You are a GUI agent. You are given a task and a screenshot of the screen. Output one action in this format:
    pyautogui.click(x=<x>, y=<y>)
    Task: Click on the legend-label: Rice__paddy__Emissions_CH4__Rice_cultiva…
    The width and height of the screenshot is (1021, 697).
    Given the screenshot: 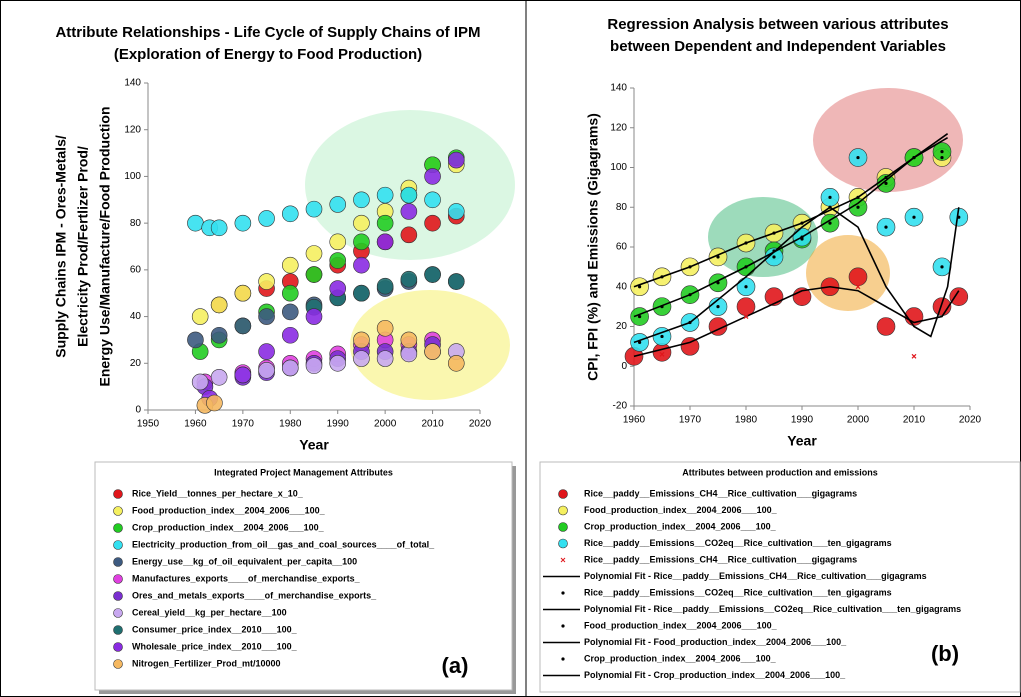 What is the action you would take?
    pyautogui.click(x=720, y=559)
    